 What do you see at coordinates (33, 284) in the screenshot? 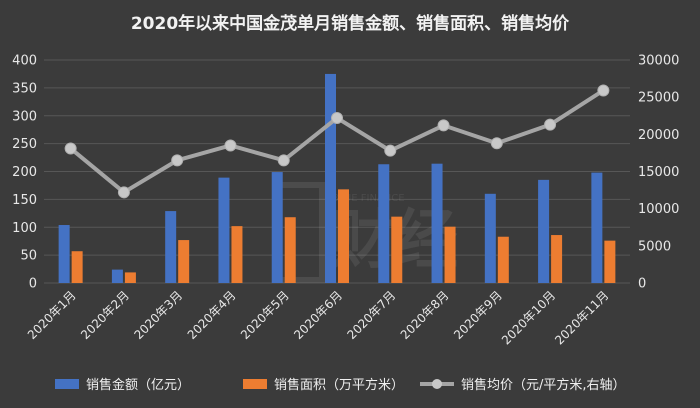
I see `y-left-tick-label: 0` at bounding box center [33, 284].